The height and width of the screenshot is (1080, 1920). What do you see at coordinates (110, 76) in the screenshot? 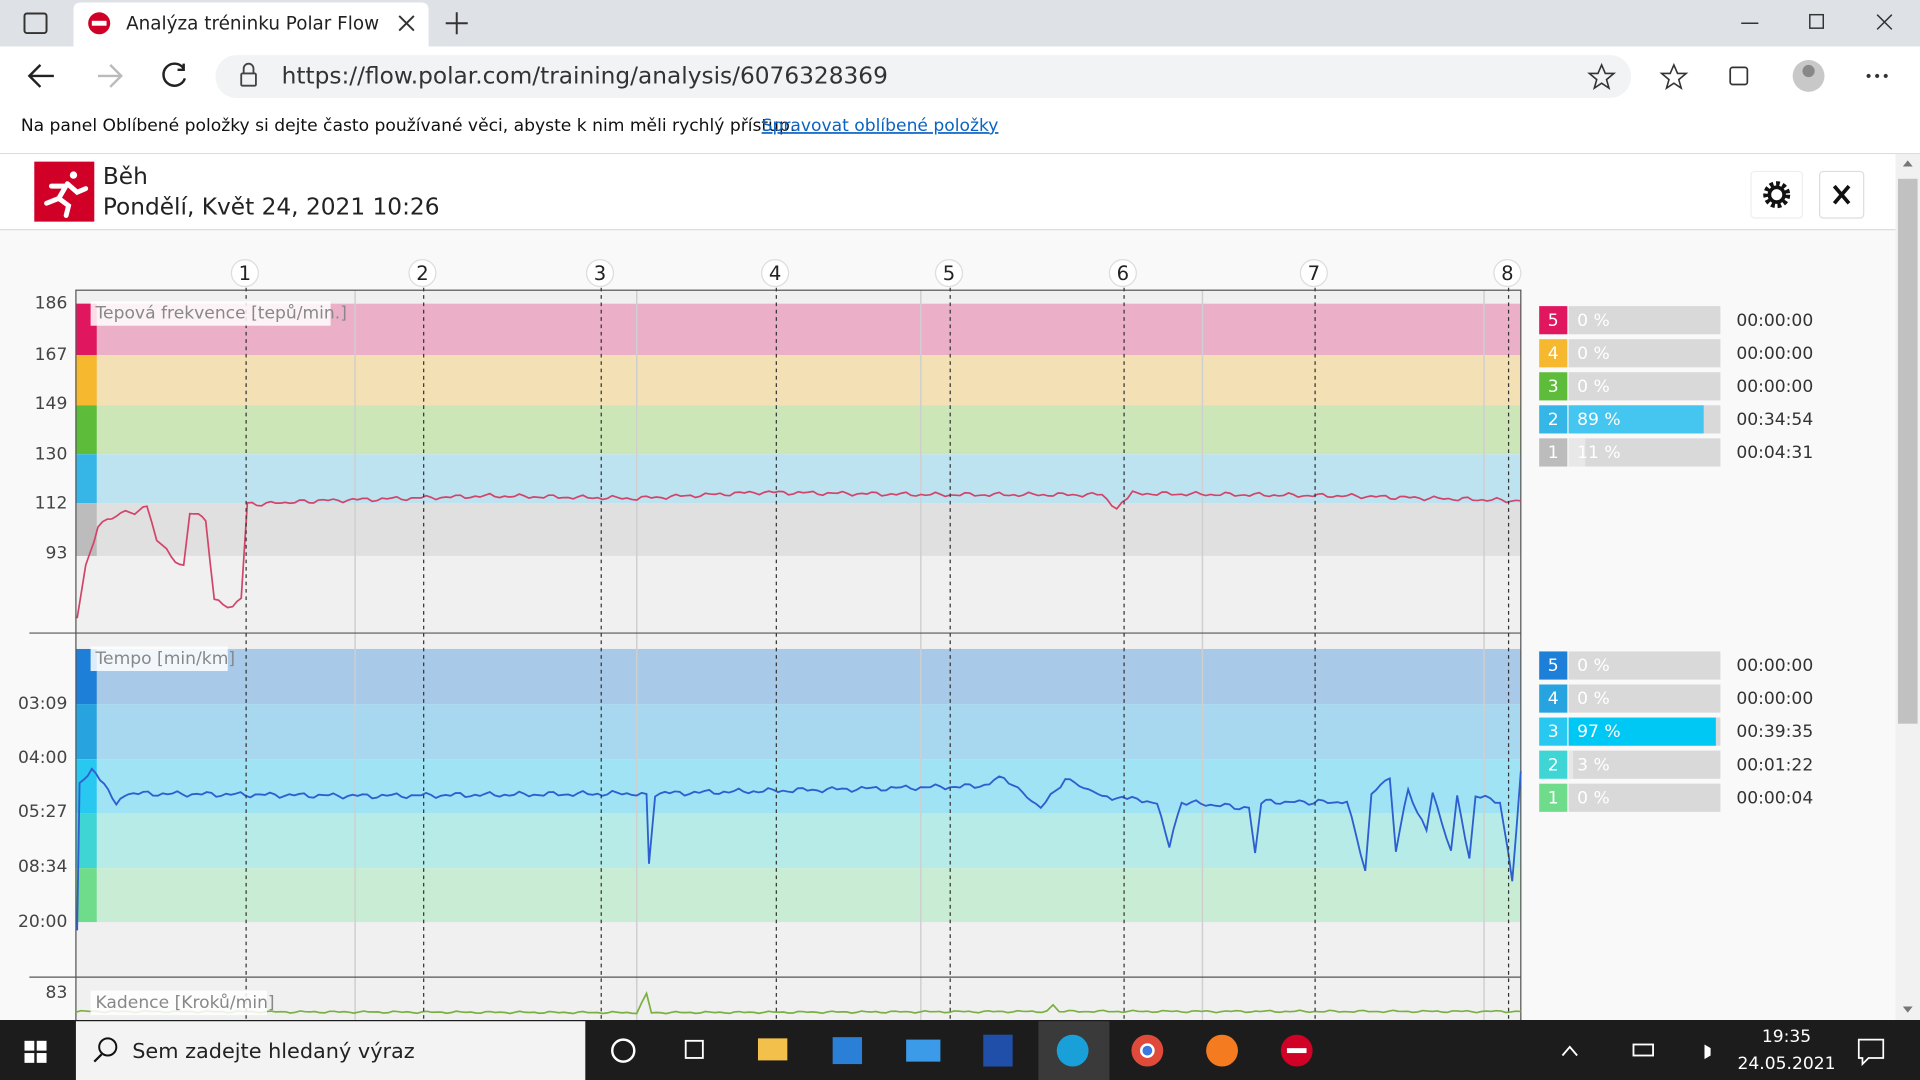
I see `forward-button` at bounding box center [110, 76].